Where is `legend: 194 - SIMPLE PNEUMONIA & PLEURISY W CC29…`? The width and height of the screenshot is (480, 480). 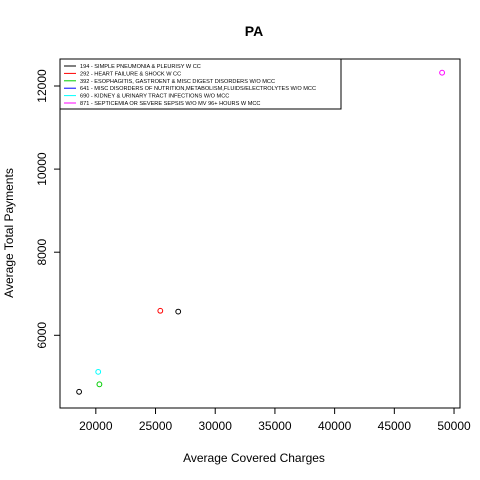 legend: 194 - SIMPLE PNEUMONIA & PLEURISY W CC29… is located at coordinates (200, 84).